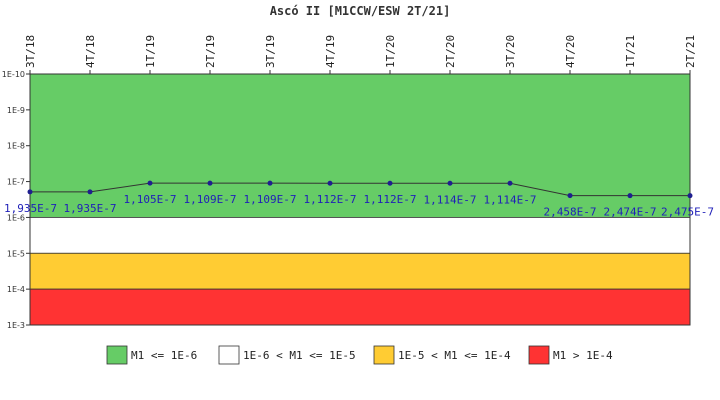  I want to click on y-tick-label: 1E-8, so click(16, 146).